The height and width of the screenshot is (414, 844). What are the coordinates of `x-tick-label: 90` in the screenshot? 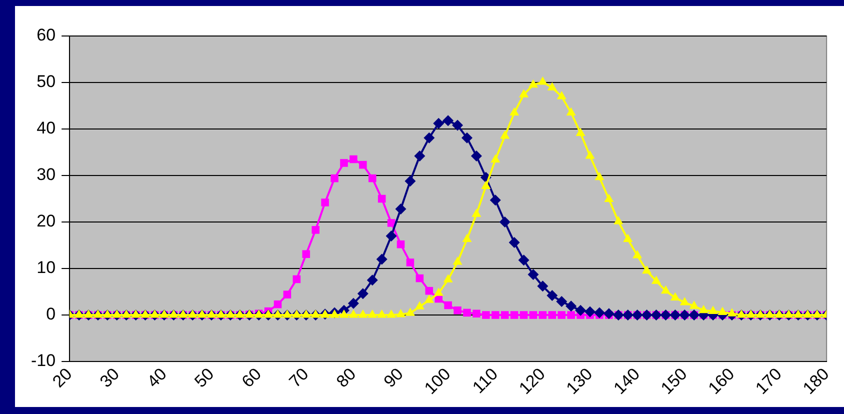 It's located at (393, 378).